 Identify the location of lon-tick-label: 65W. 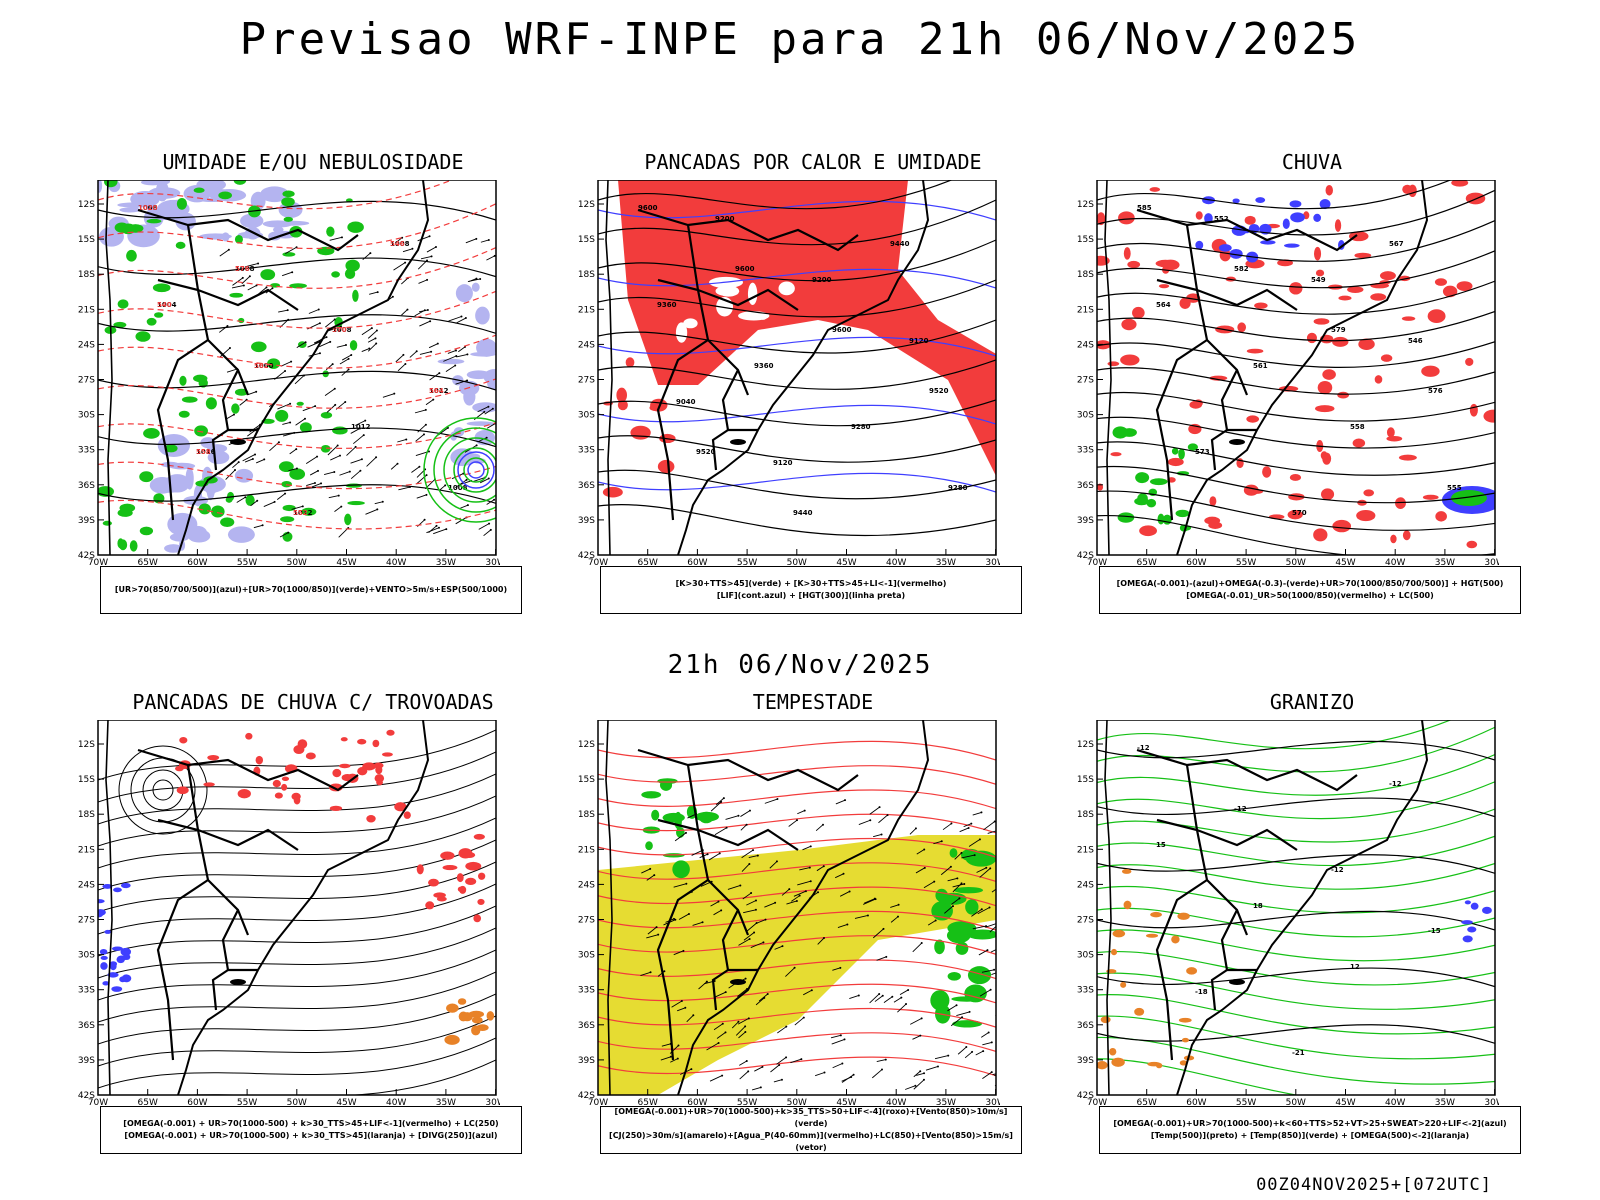
(1147, 1101).